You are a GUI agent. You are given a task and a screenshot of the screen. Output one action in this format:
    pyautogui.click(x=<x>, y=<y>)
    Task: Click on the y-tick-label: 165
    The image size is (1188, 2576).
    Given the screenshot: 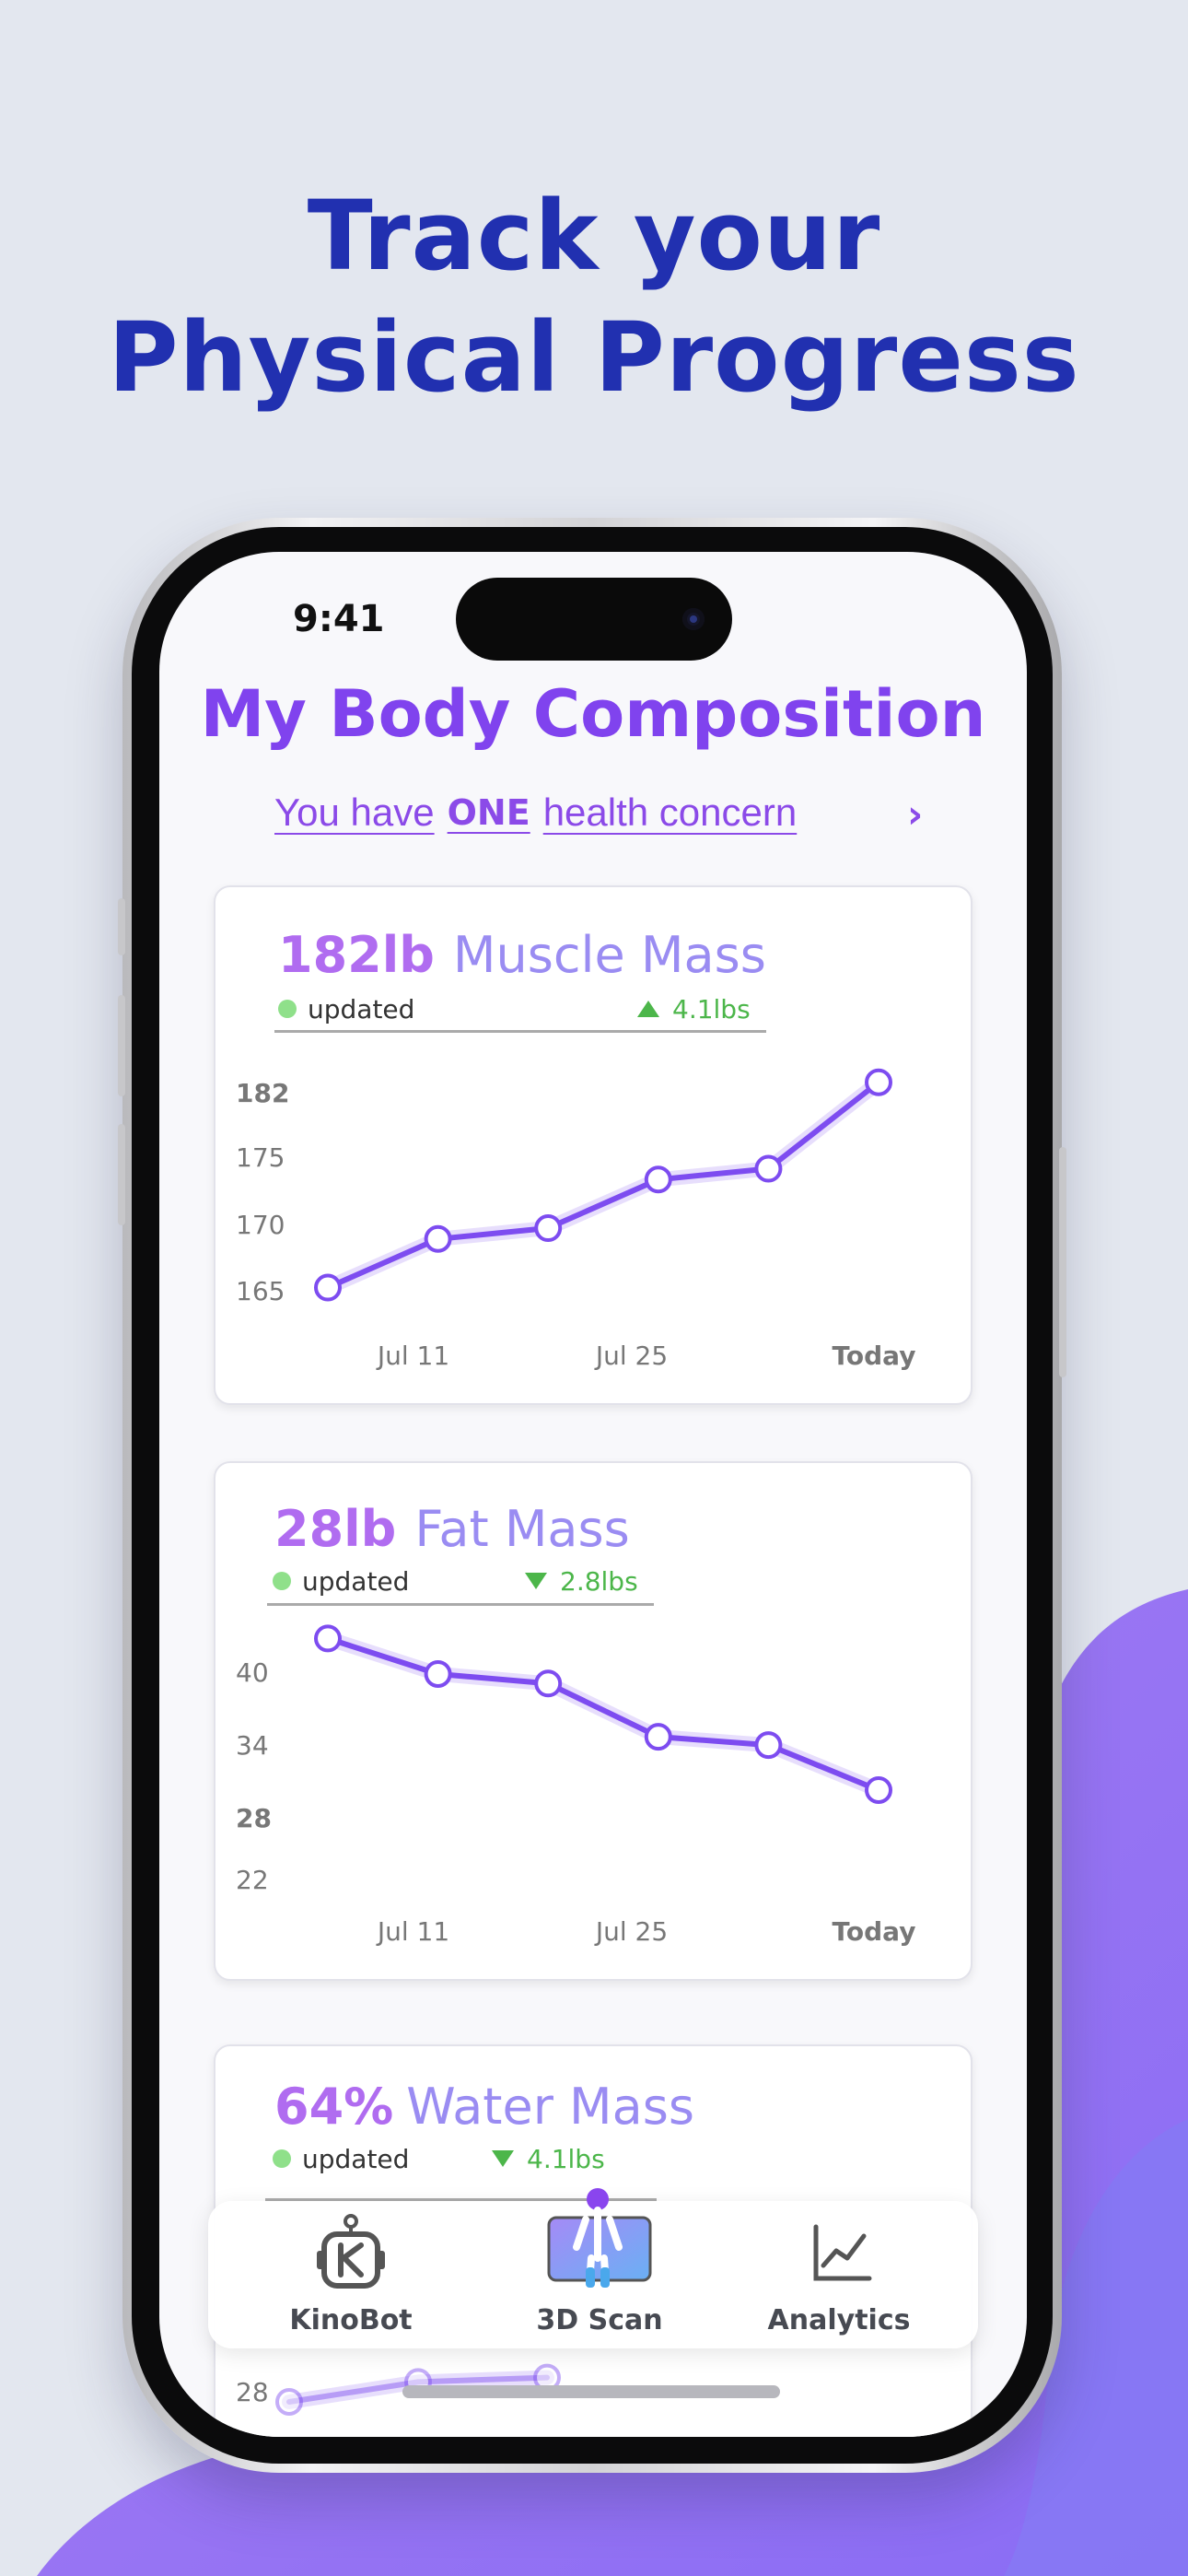 What is the action you would take?
    pyautogui.click(x=260, y=1291)
    